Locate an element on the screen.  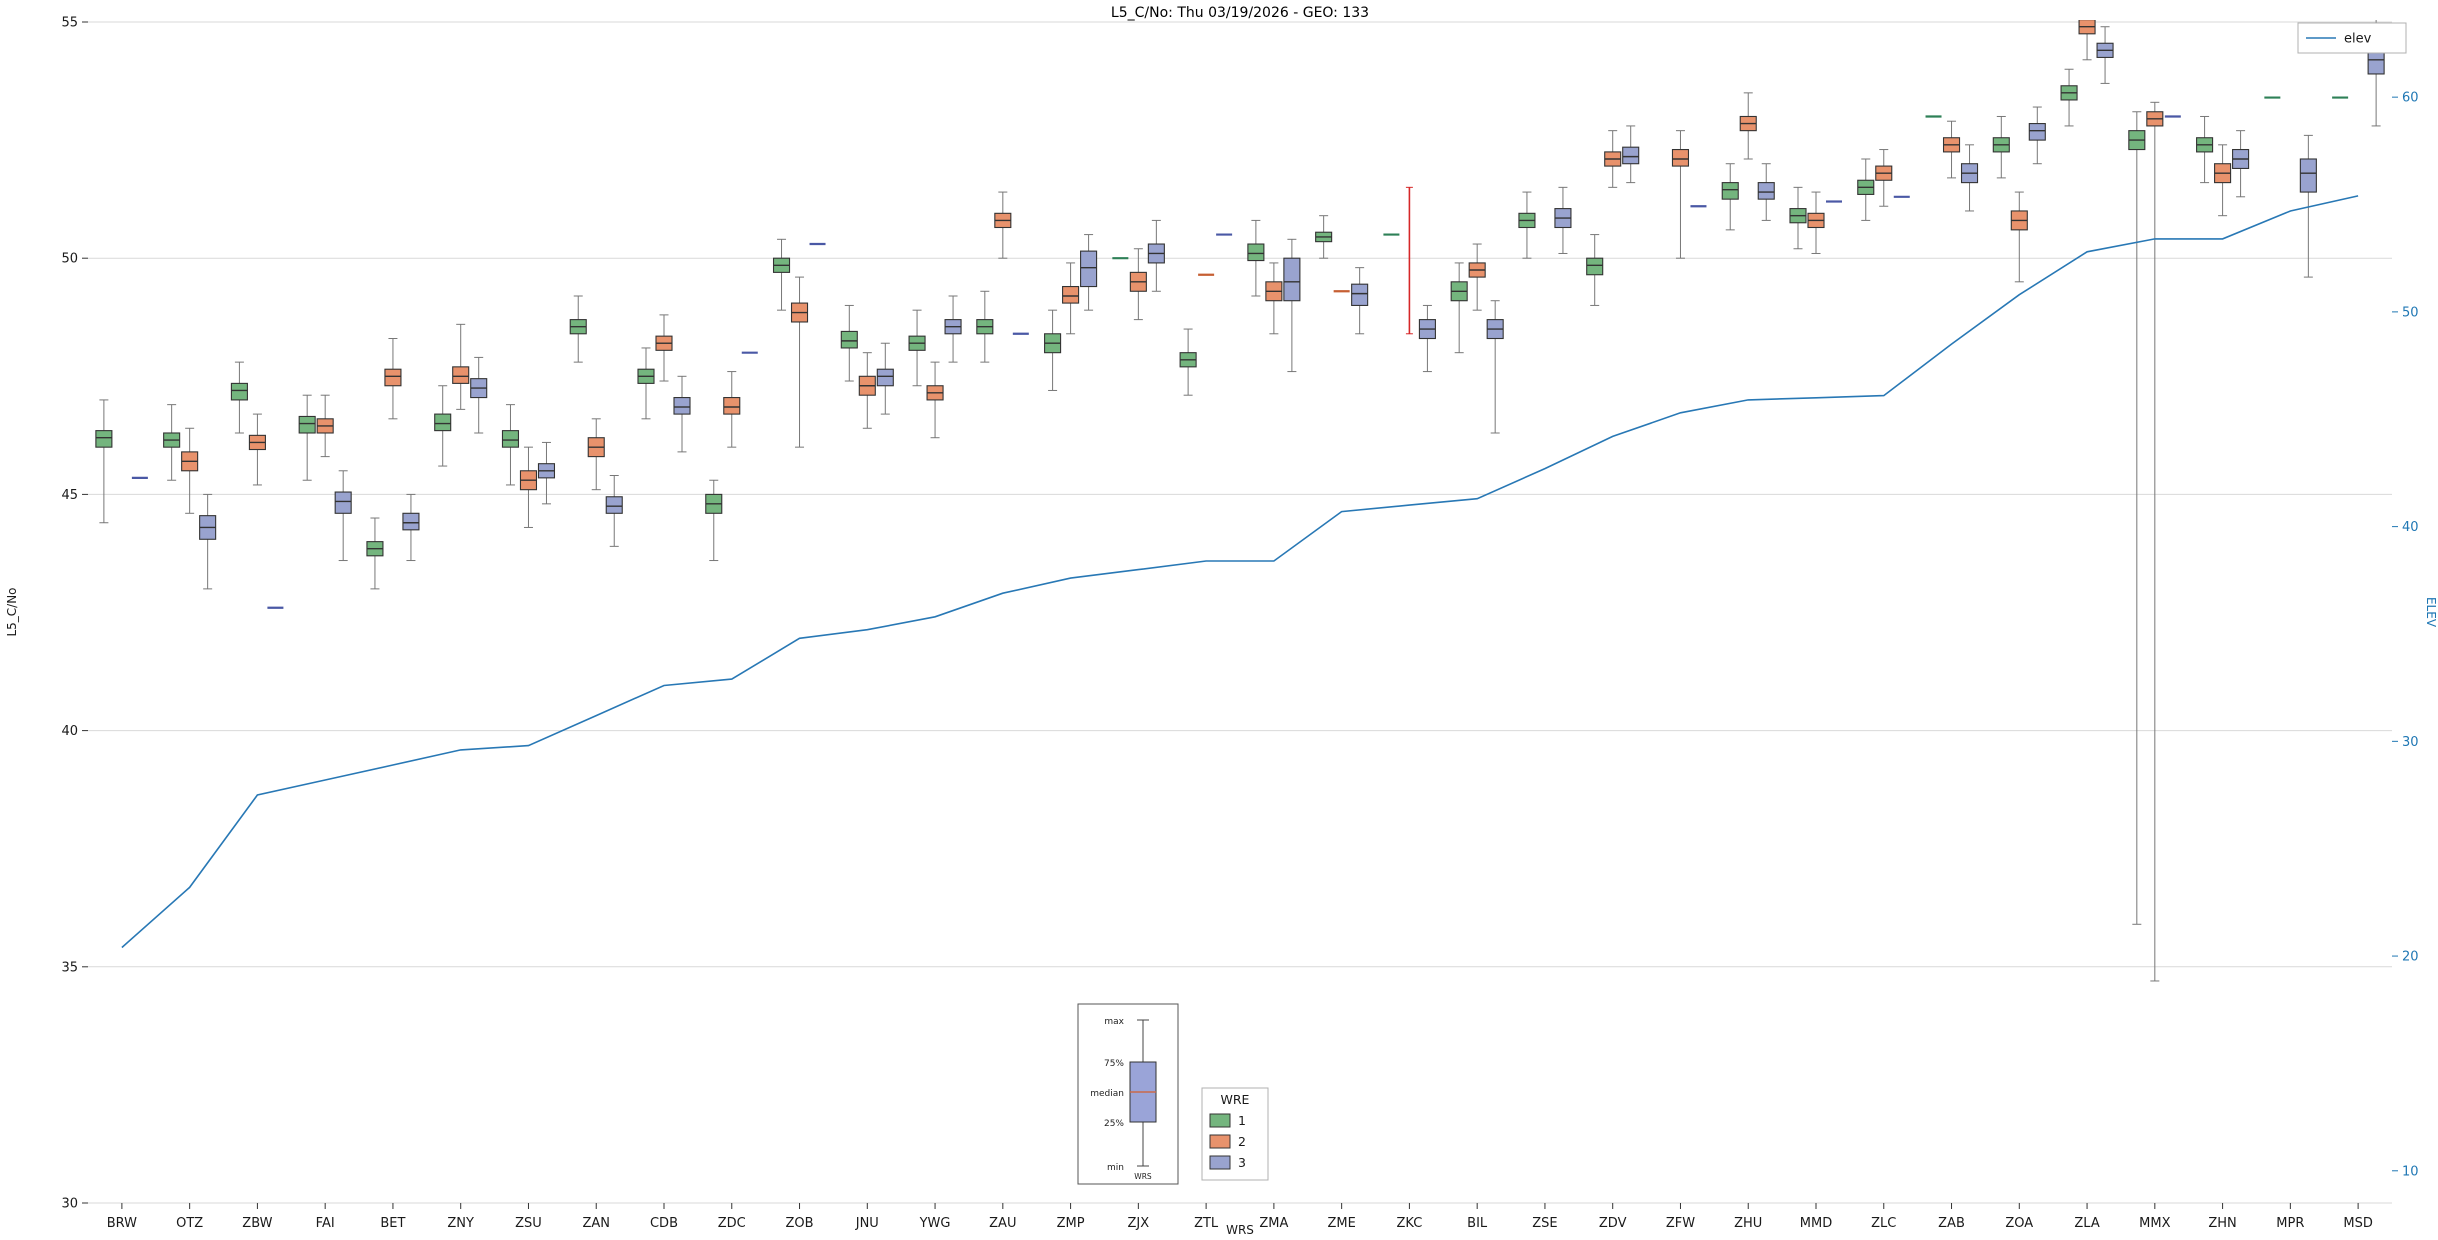
inset-label-min: min is located at coordinates (1115, 1168).